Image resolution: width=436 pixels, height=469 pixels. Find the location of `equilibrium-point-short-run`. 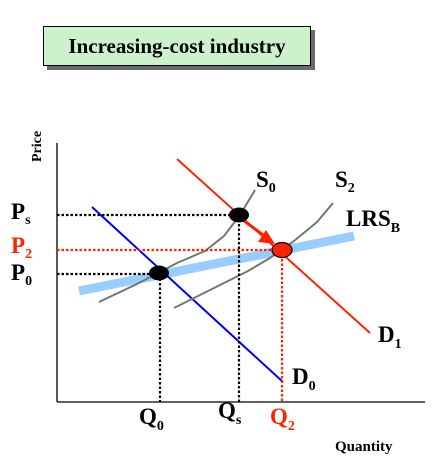

equilibrium-point-short-run is located at coordinates (239, 215).